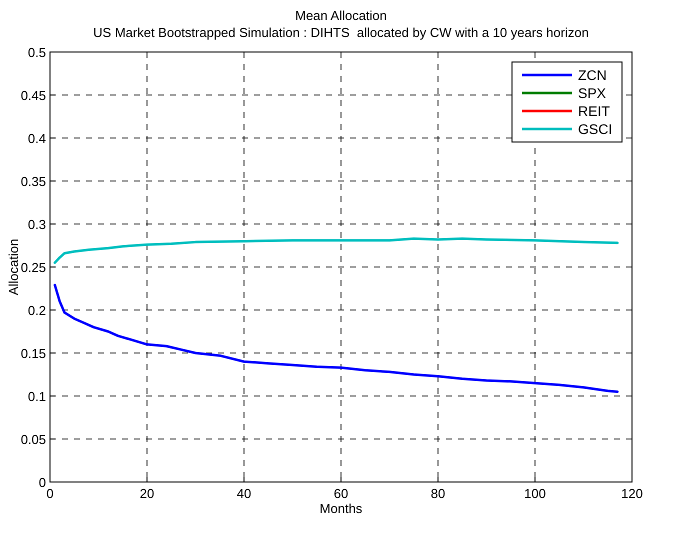  Describe the element at coordinates (438, 493) in the screenshot. I see `x-tick-label: 80` at that location.